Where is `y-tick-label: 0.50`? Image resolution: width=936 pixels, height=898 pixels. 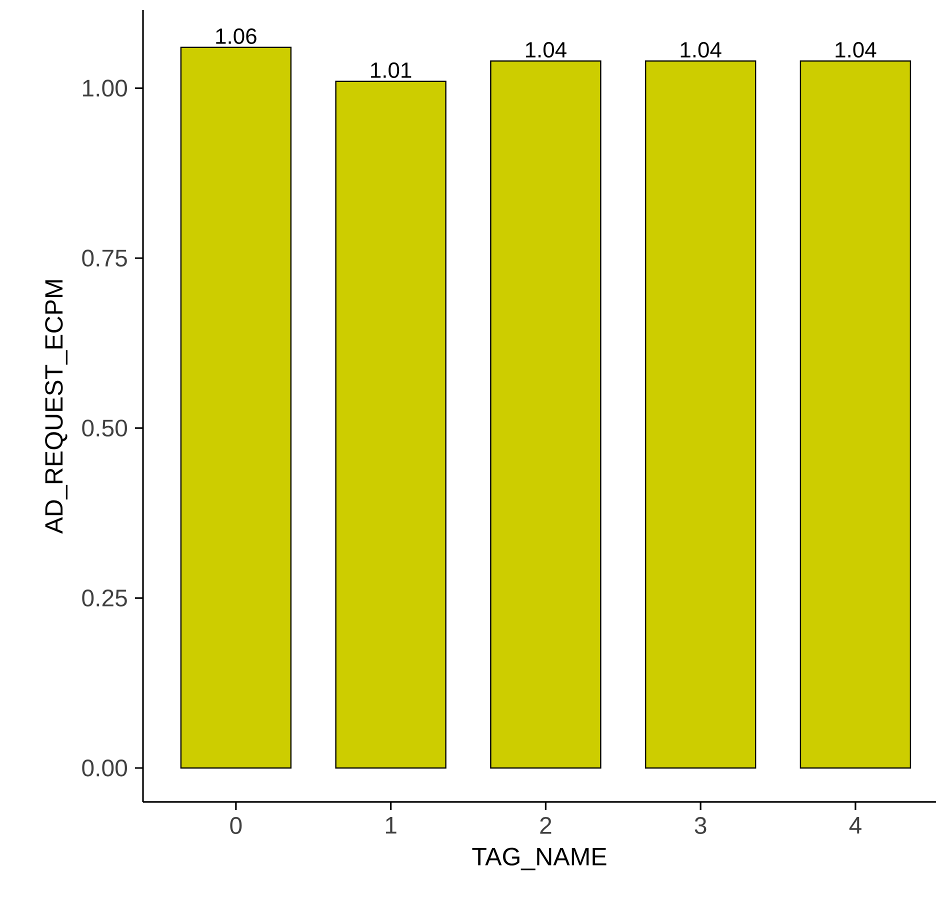
y-tick-label: 0.50 is located at coordinates (105, 428).